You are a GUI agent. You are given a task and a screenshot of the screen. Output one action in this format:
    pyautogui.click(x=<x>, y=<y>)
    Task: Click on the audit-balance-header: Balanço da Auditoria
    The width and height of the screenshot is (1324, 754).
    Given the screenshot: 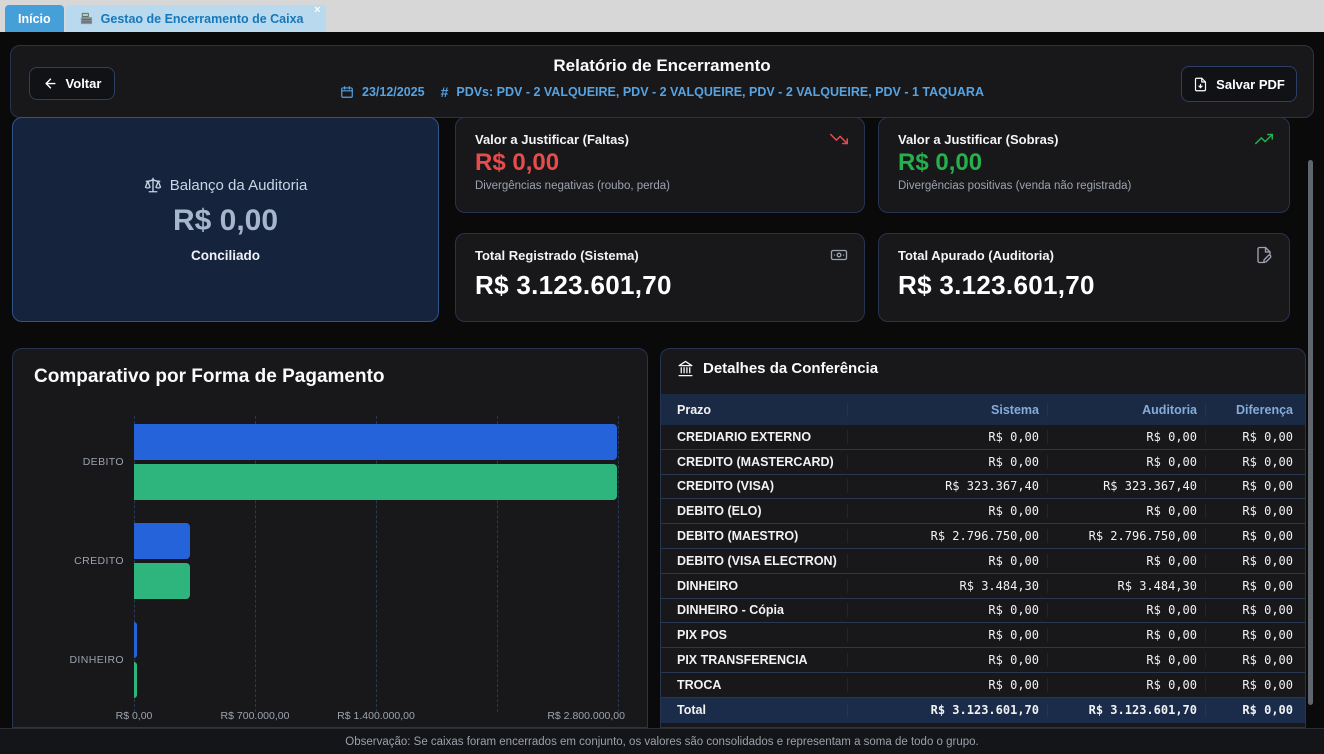 What is the action you would take?
    pyautogui.click(x=225, y=185)
    